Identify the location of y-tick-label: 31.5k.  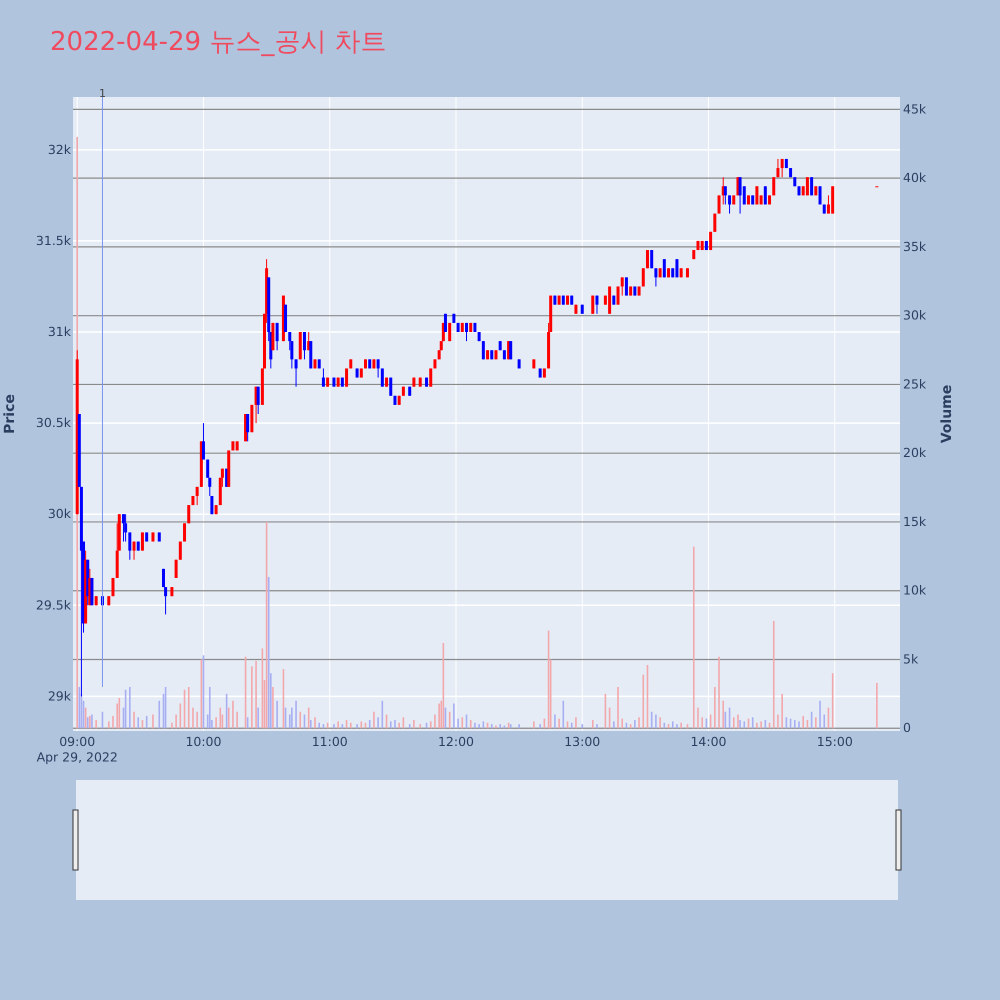
(54, 240).